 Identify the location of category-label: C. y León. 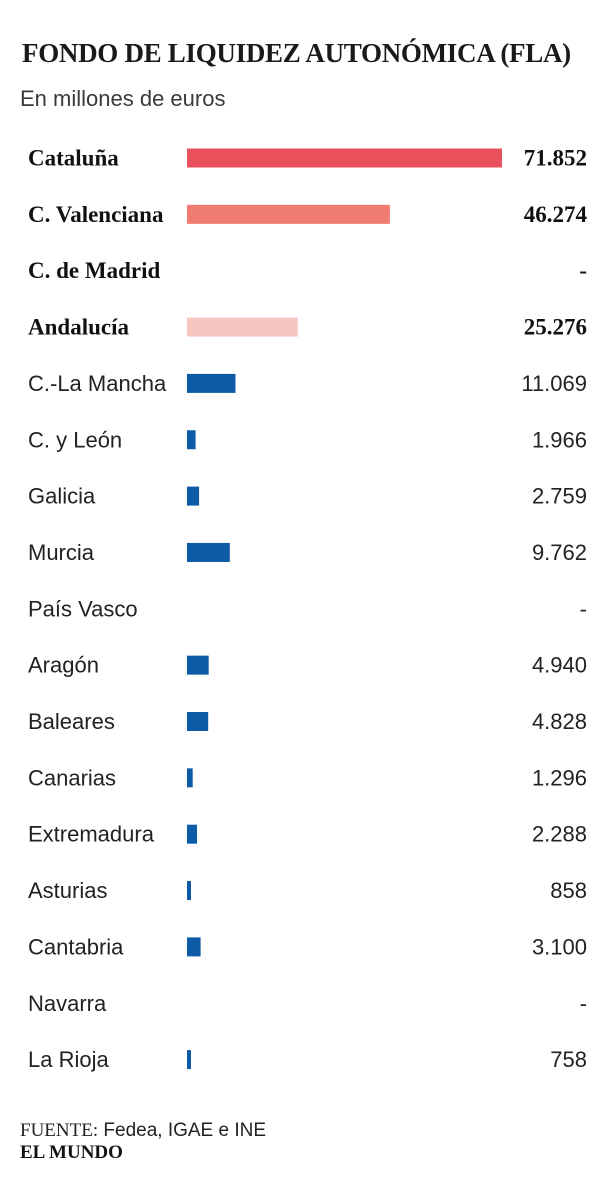
(75, 439).